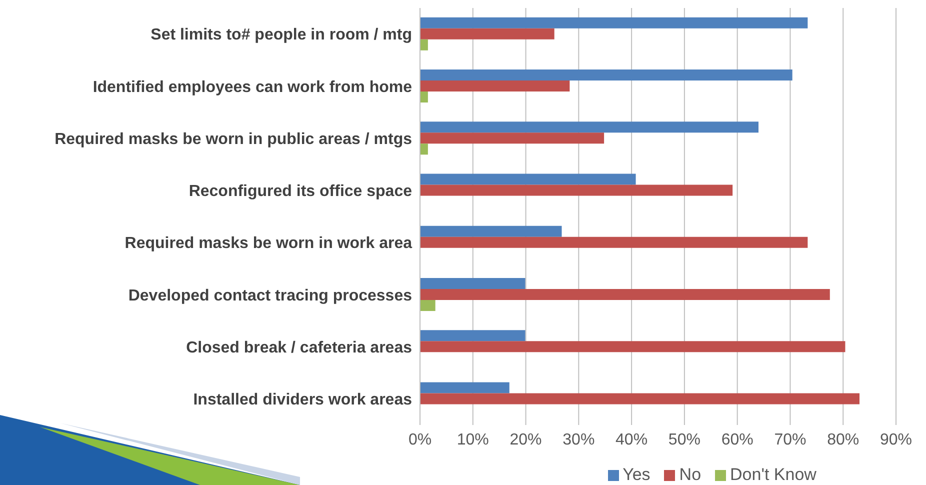  Describe the element at coordinates (270, 295) in the screenshot. I see `y-tick-label: Developed contact tracing processes` at that location.